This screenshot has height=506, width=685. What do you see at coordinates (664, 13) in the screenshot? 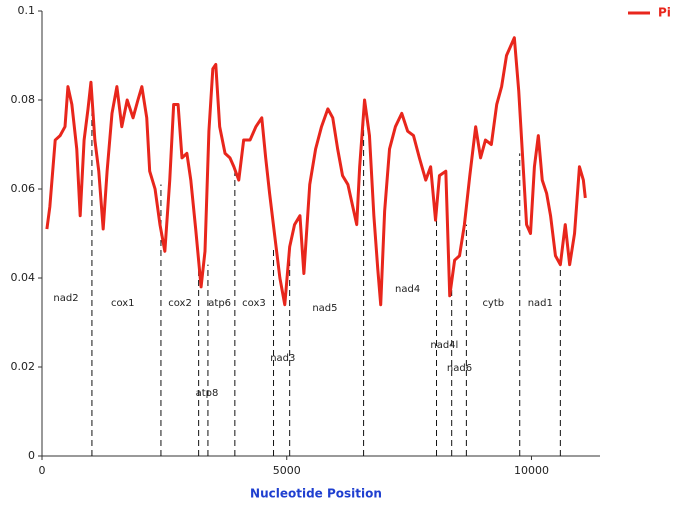
I see `legend-label: Pi` at bounding box center [664, 13].